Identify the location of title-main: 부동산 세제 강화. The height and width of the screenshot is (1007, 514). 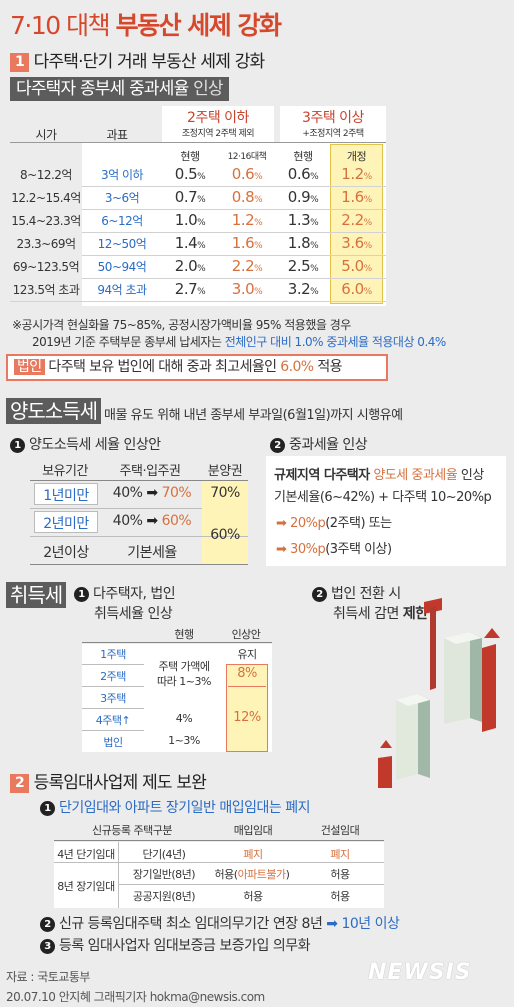
(198, 25).